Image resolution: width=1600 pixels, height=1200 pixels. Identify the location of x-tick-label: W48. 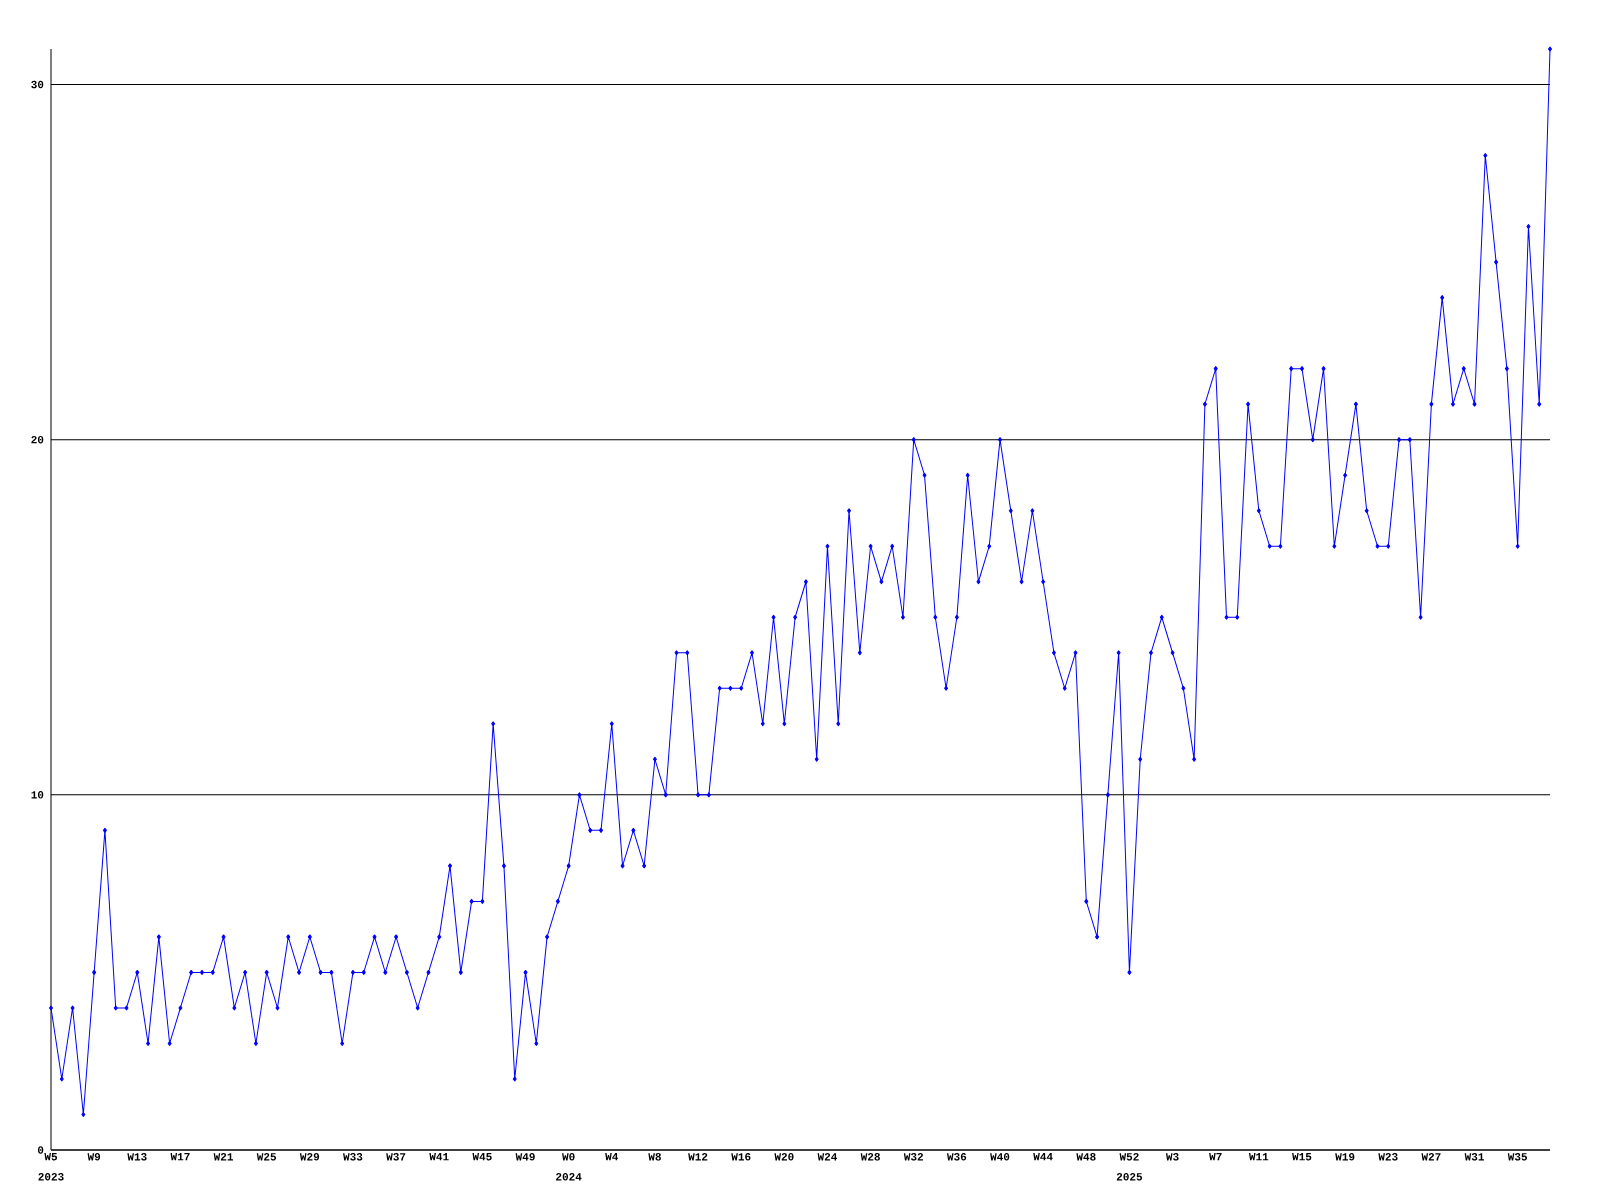
(1086, 1157).